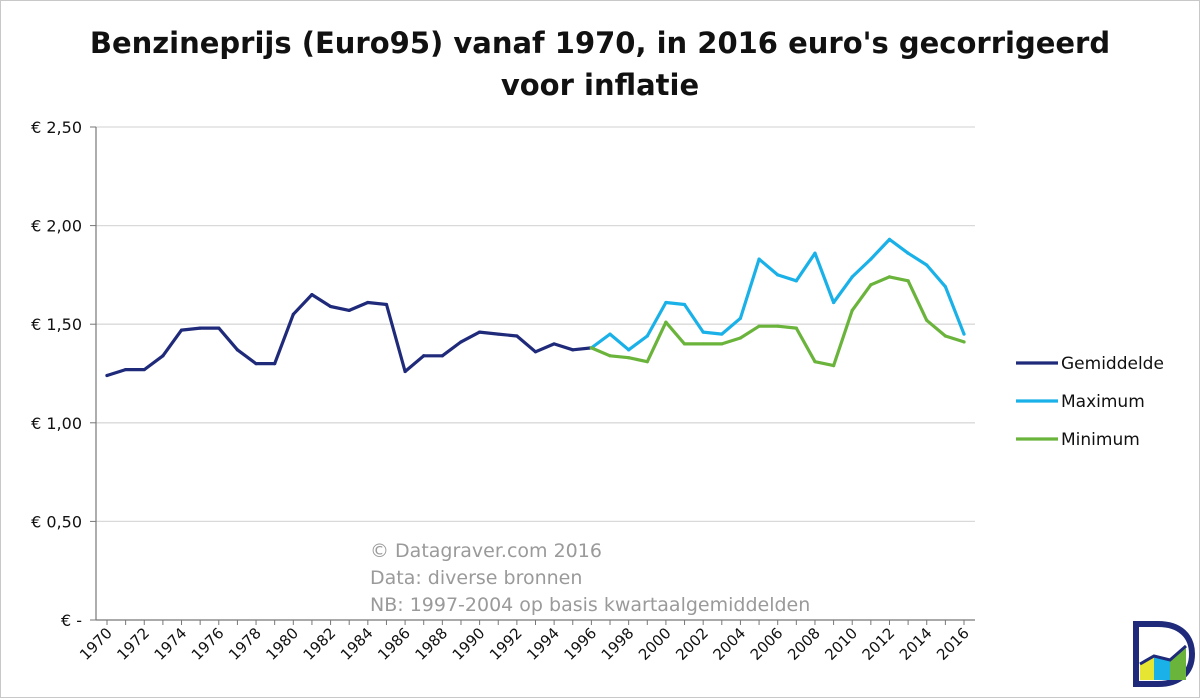 Image resolution: width=1200 pixels, height=698 pixels. What do you see at coordinates (349, 335) in the screenshot?
I see `series-line-gemiddelde` at bounding box center [349, 335].